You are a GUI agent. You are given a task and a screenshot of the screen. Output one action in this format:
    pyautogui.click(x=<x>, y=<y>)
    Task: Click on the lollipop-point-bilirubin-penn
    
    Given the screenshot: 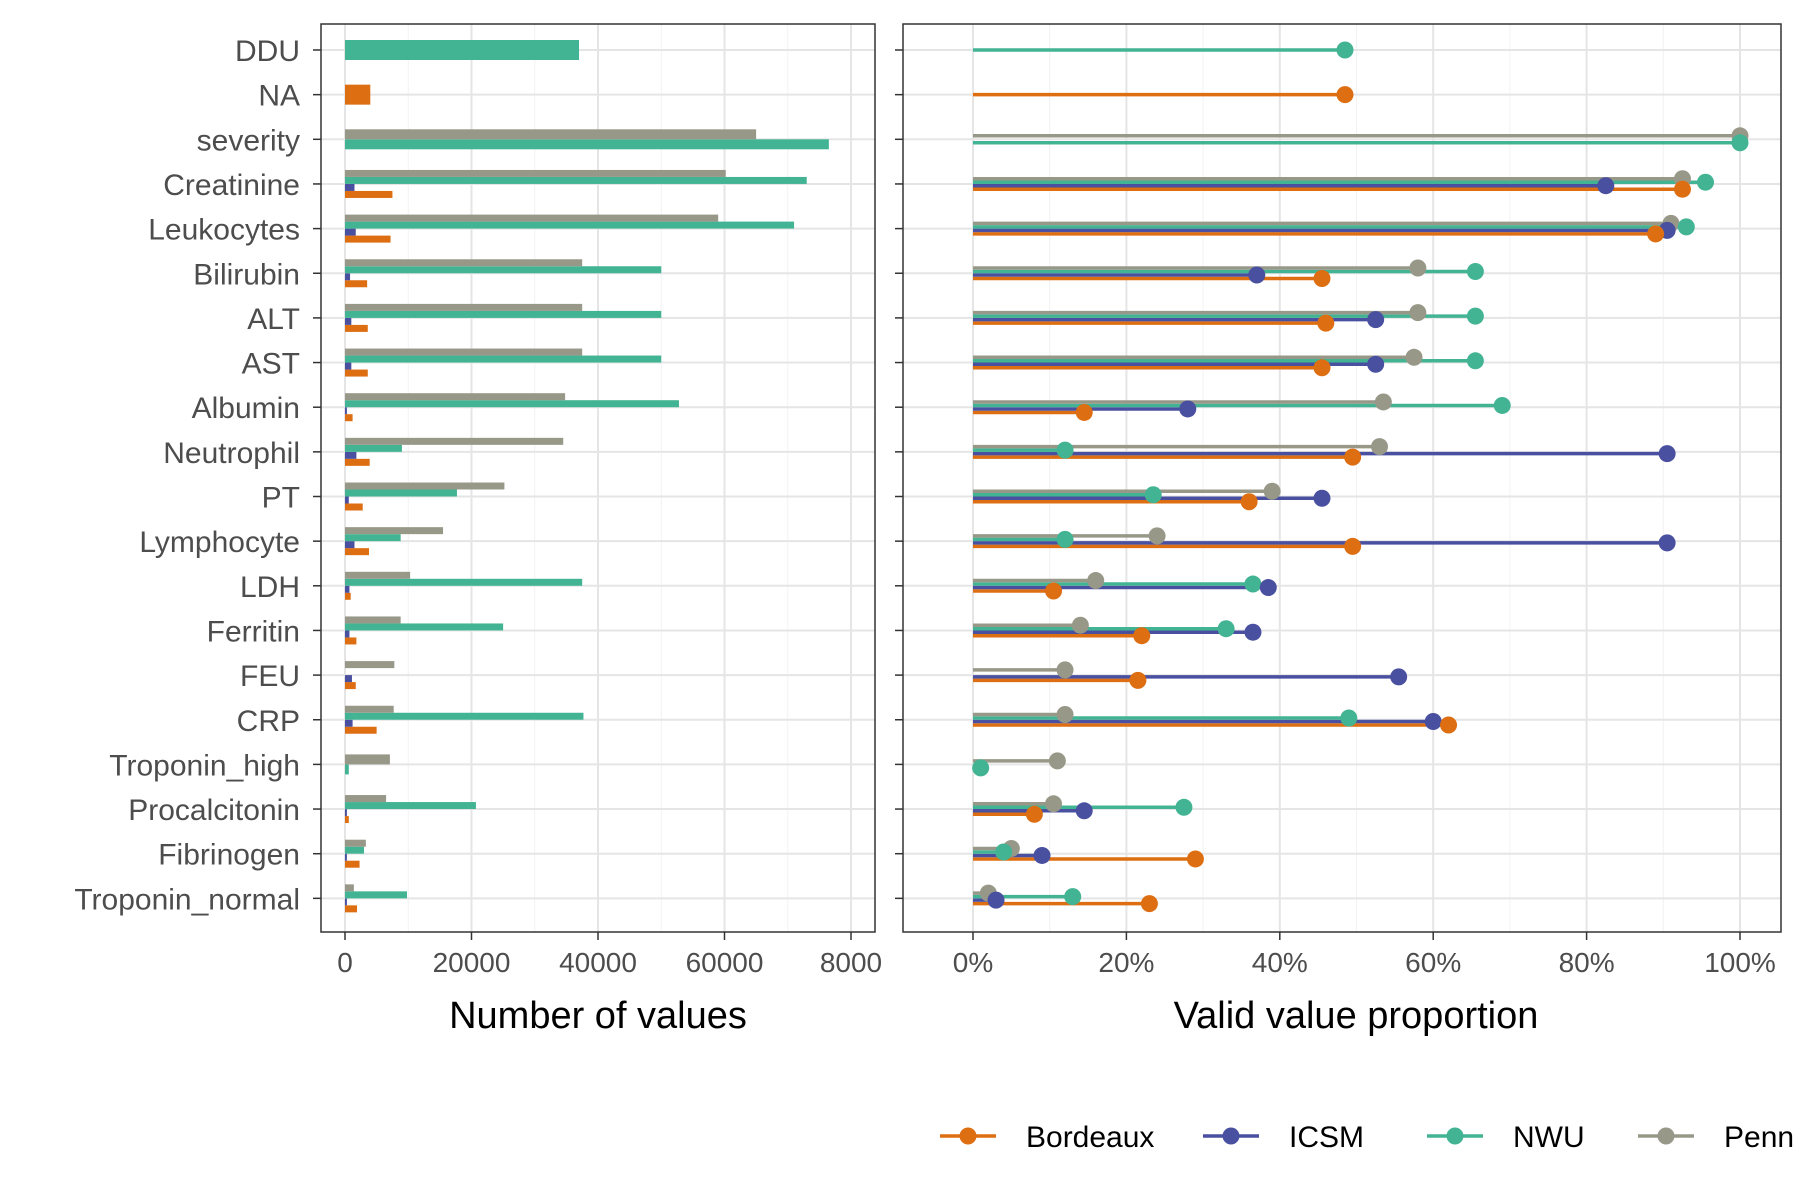 What is the action you would take?
    pyautogui.click(x=1418, y=268)
    